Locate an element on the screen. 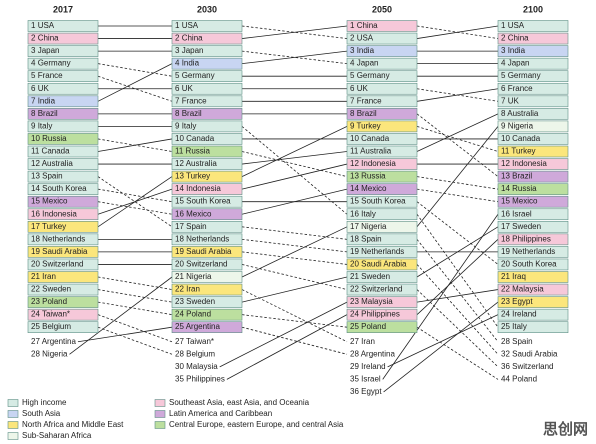 This screenshot has height=444, width=596. rank-label: 23 Poland is located at coordinates (49, 301).